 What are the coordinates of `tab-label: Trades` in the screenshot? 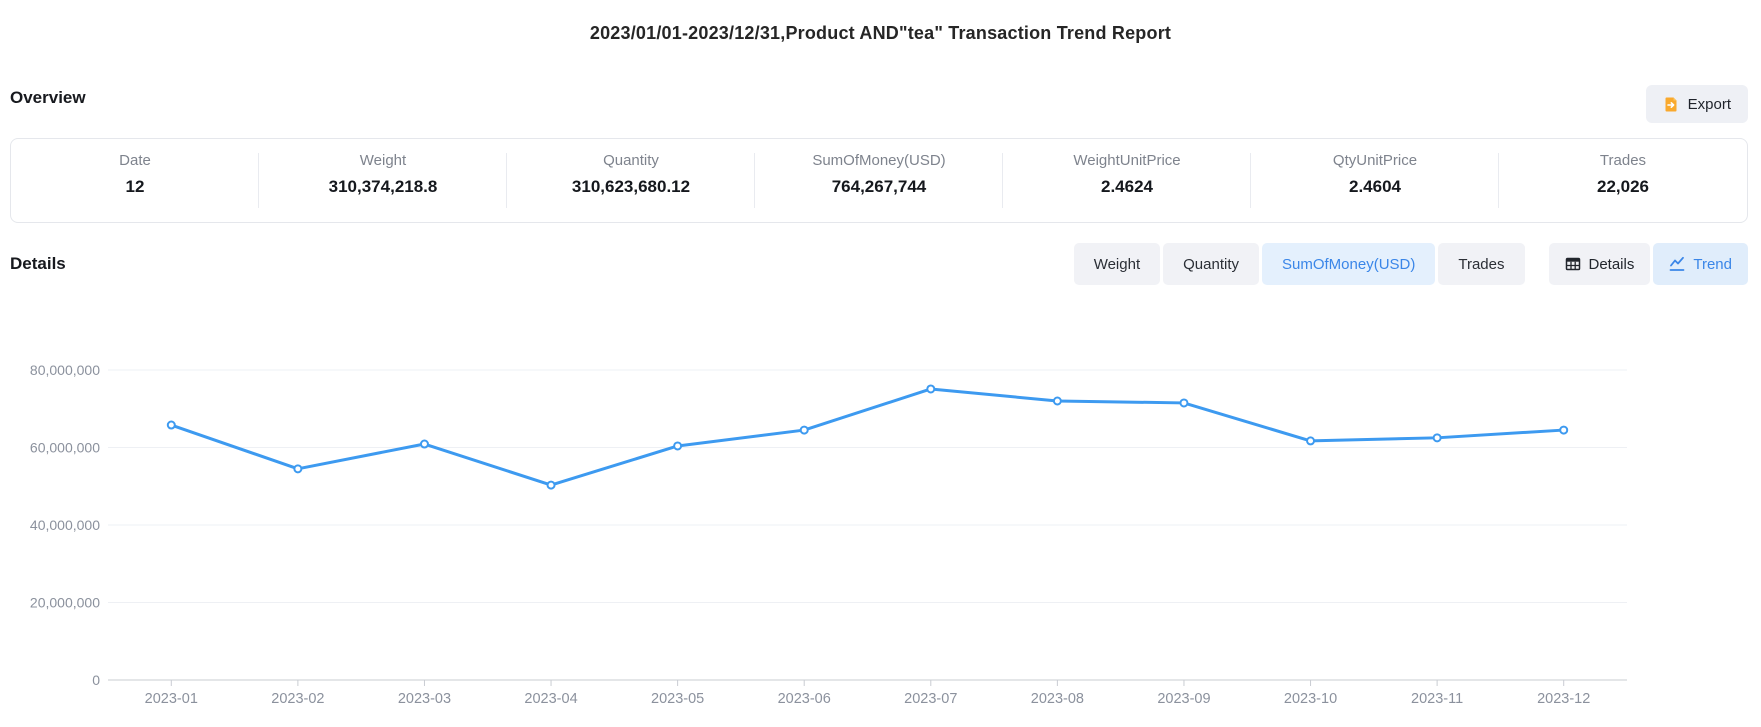 It's located at (1481, 264).